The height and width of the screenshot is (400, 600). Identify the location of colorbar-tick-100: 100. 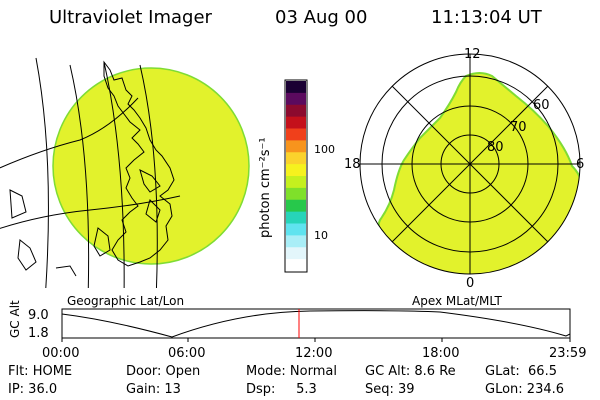
(324, 149).